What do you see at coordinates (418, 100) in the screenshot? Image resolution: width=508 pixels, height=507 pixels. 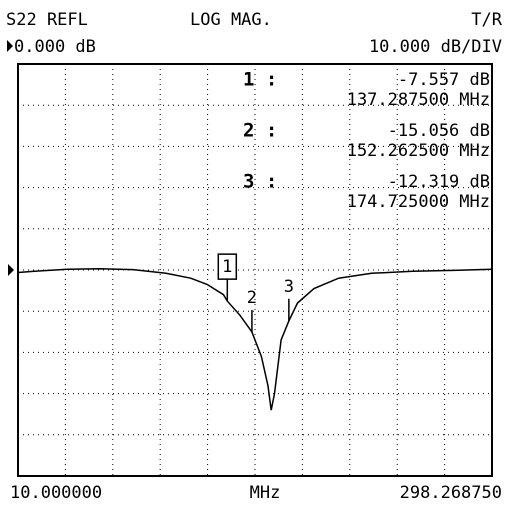 I see `marker-frequency: 137.287500 MHz` at bounding box center [418, 100].